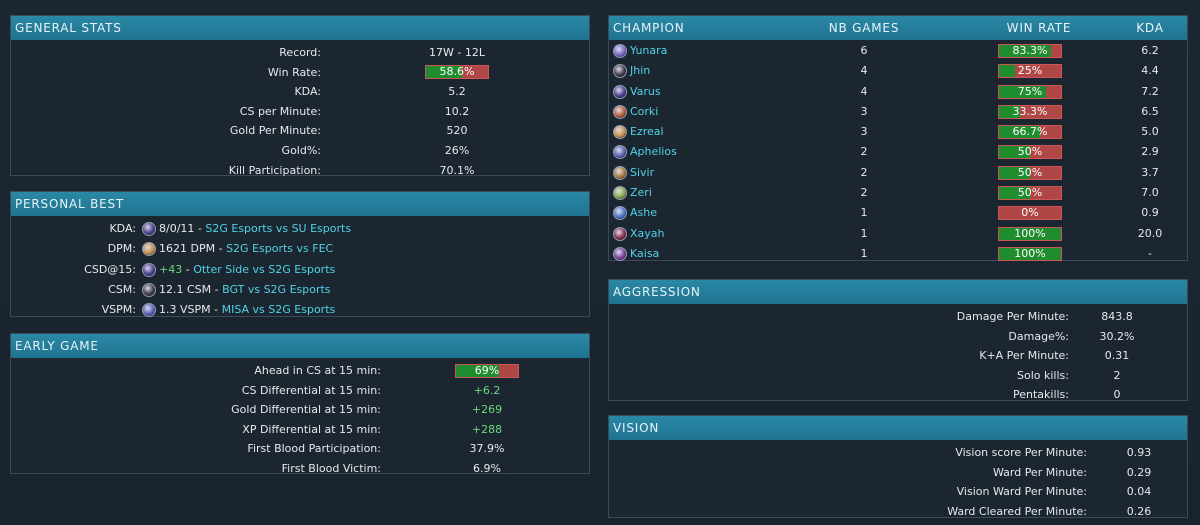  Describe the element at coordinates (1150, 253) in the screenshot. I see `champion-kda: -` at that location.